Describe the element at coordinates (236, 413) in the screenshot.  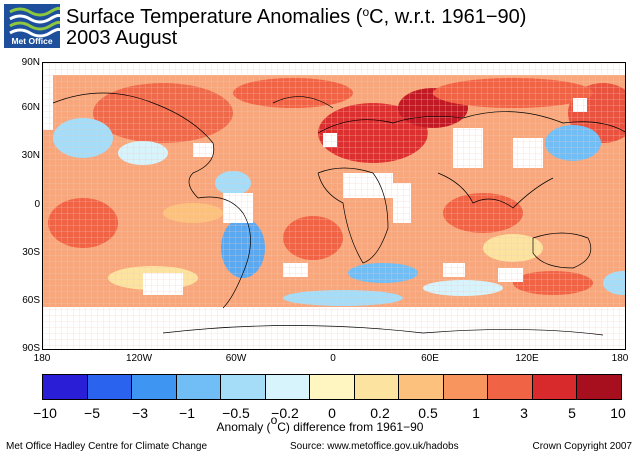
I see `colorbar-label: −0.5` at that location.